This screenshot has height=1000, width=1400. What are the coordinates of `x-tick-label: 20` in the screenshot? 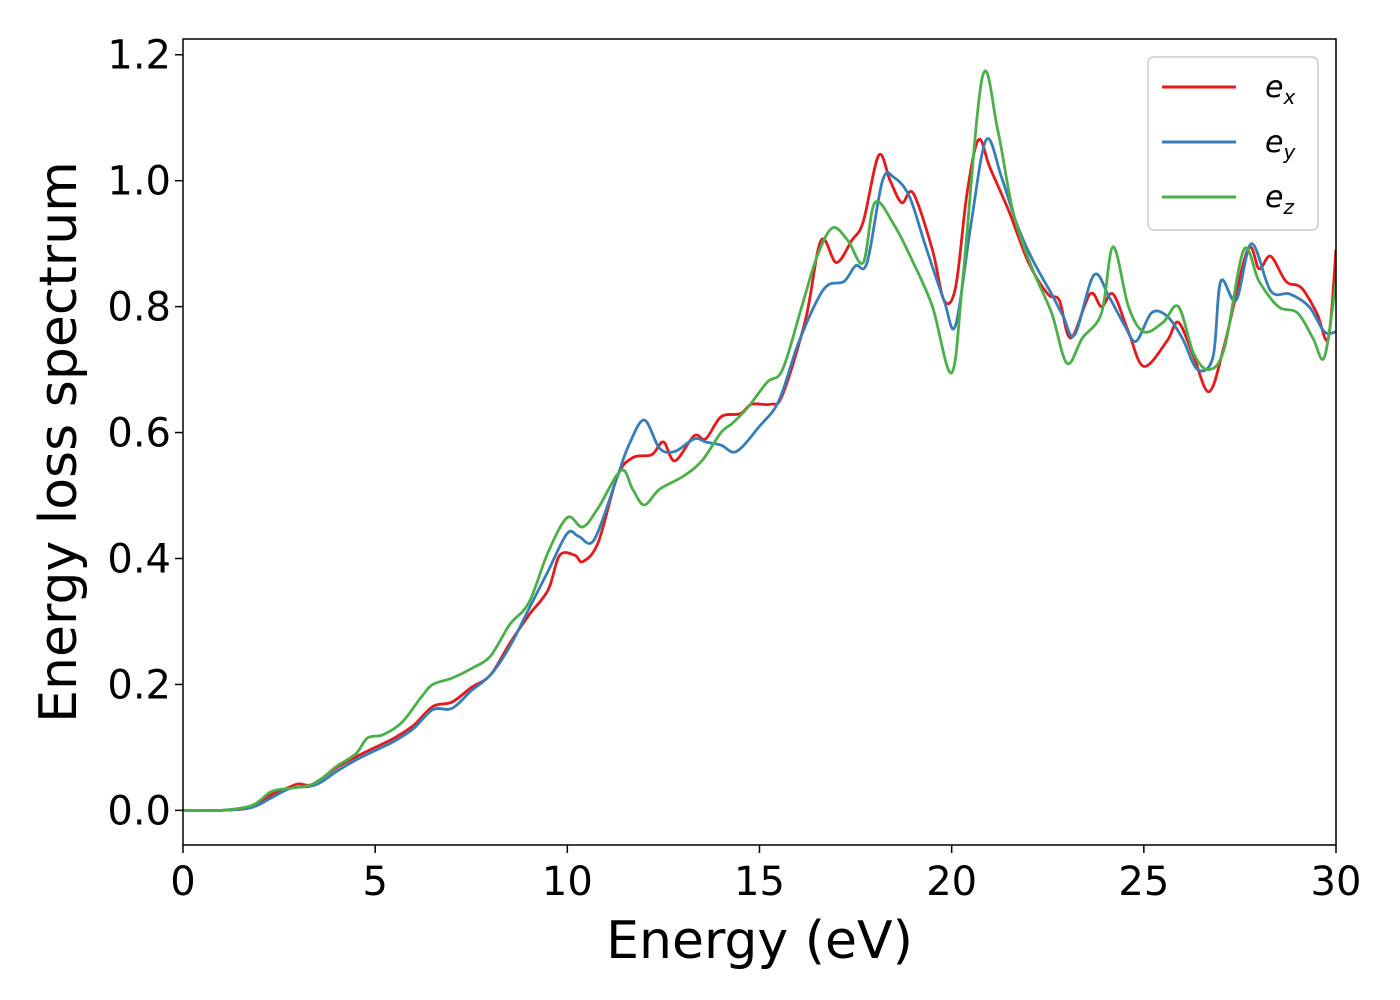 It's located at (951, 882).